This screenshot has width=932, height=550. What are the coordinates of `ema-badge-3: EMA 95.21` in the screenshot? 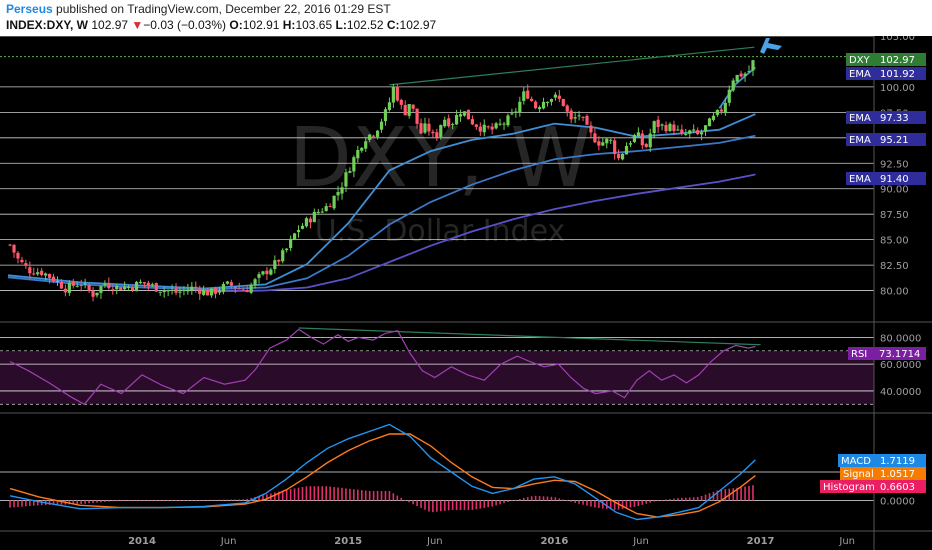 It's located at (886, 139).